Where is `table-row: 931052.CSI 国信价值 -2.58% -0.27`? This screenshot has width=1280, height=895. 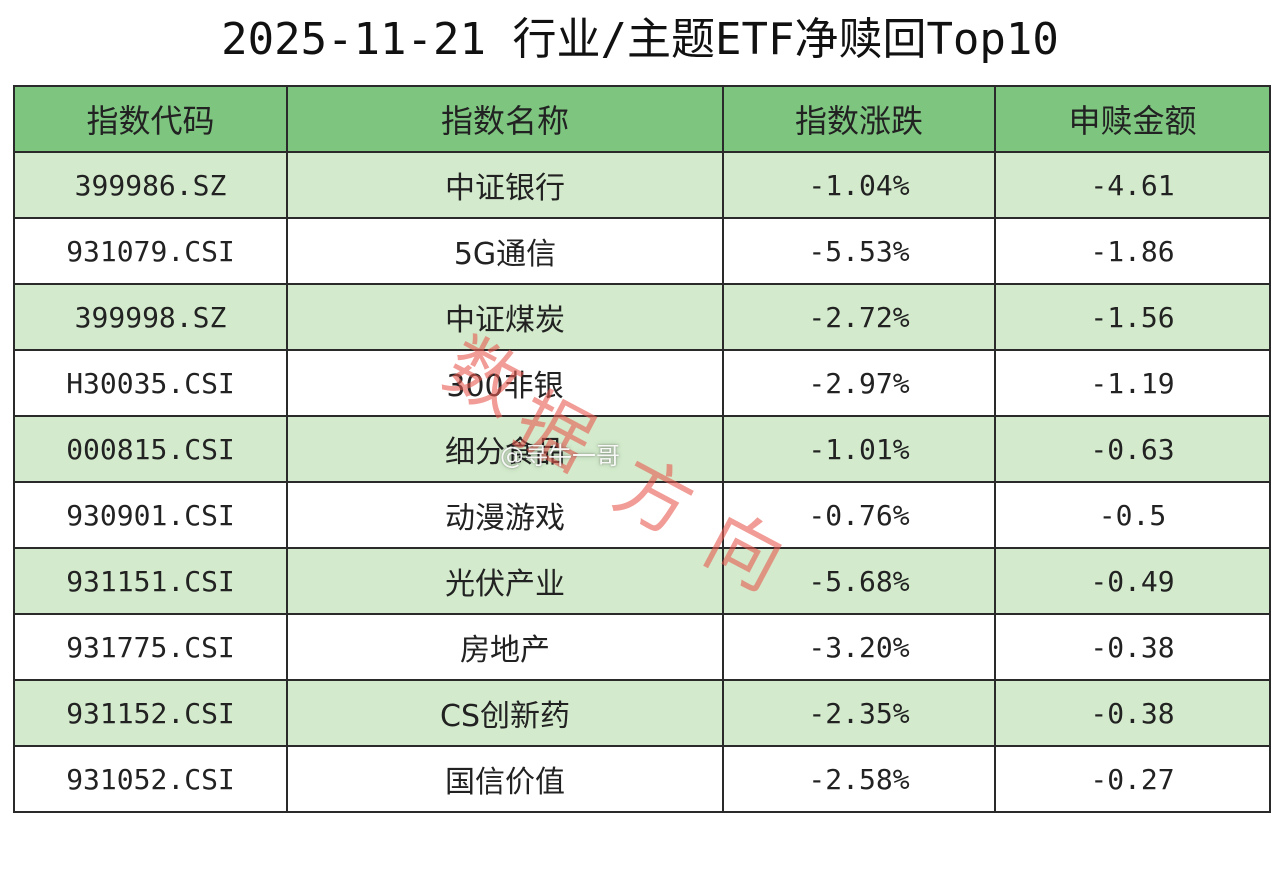
table-row: 931052.CSI 国信价值 -2.58% -0.27 is located at coordinates (642, 779).